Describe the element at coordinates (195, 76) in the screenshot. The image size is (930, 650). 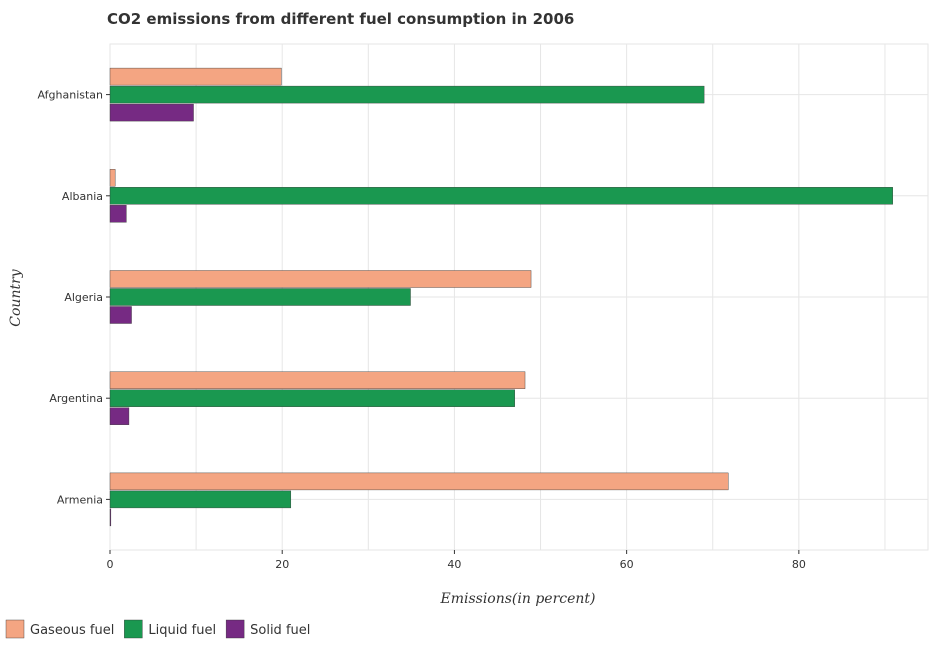
I see `bar-gaseous-fuel-afghanistan` at that location.